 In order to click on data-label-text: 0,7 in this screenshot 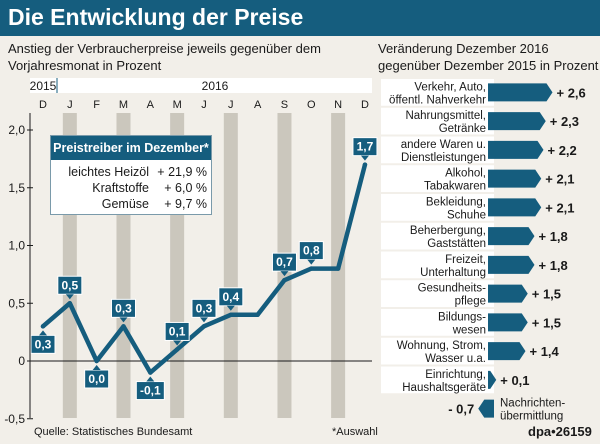, I will do `click(284, 262)`.